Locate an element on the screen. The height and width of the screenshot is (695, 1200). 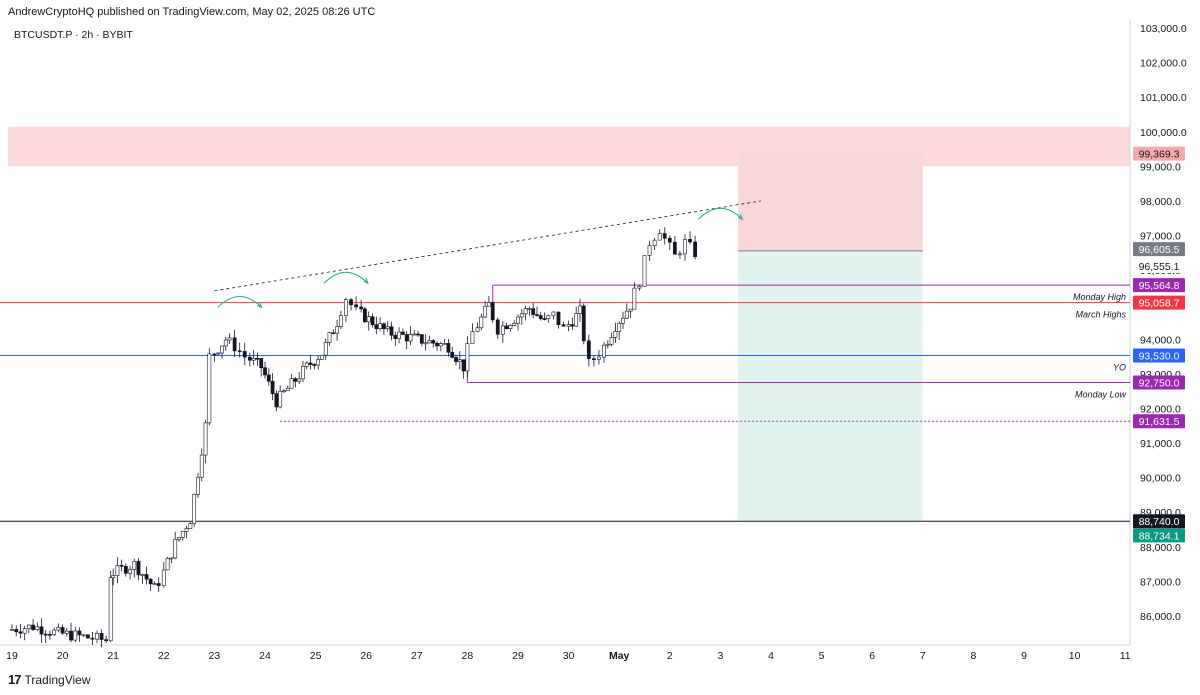
price-tag-label: 91,631.5 is located at coordinates (1159, 422).